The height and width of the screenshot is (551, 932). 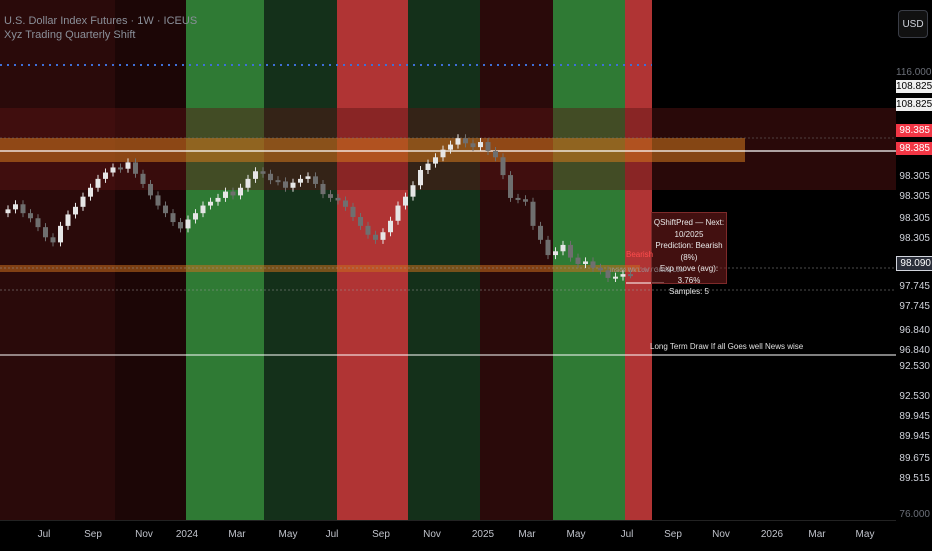 What do you see at coordinates (914, 330) in the screenshot?
I see `price-label: 96.840` at bounding box center [914, 330].